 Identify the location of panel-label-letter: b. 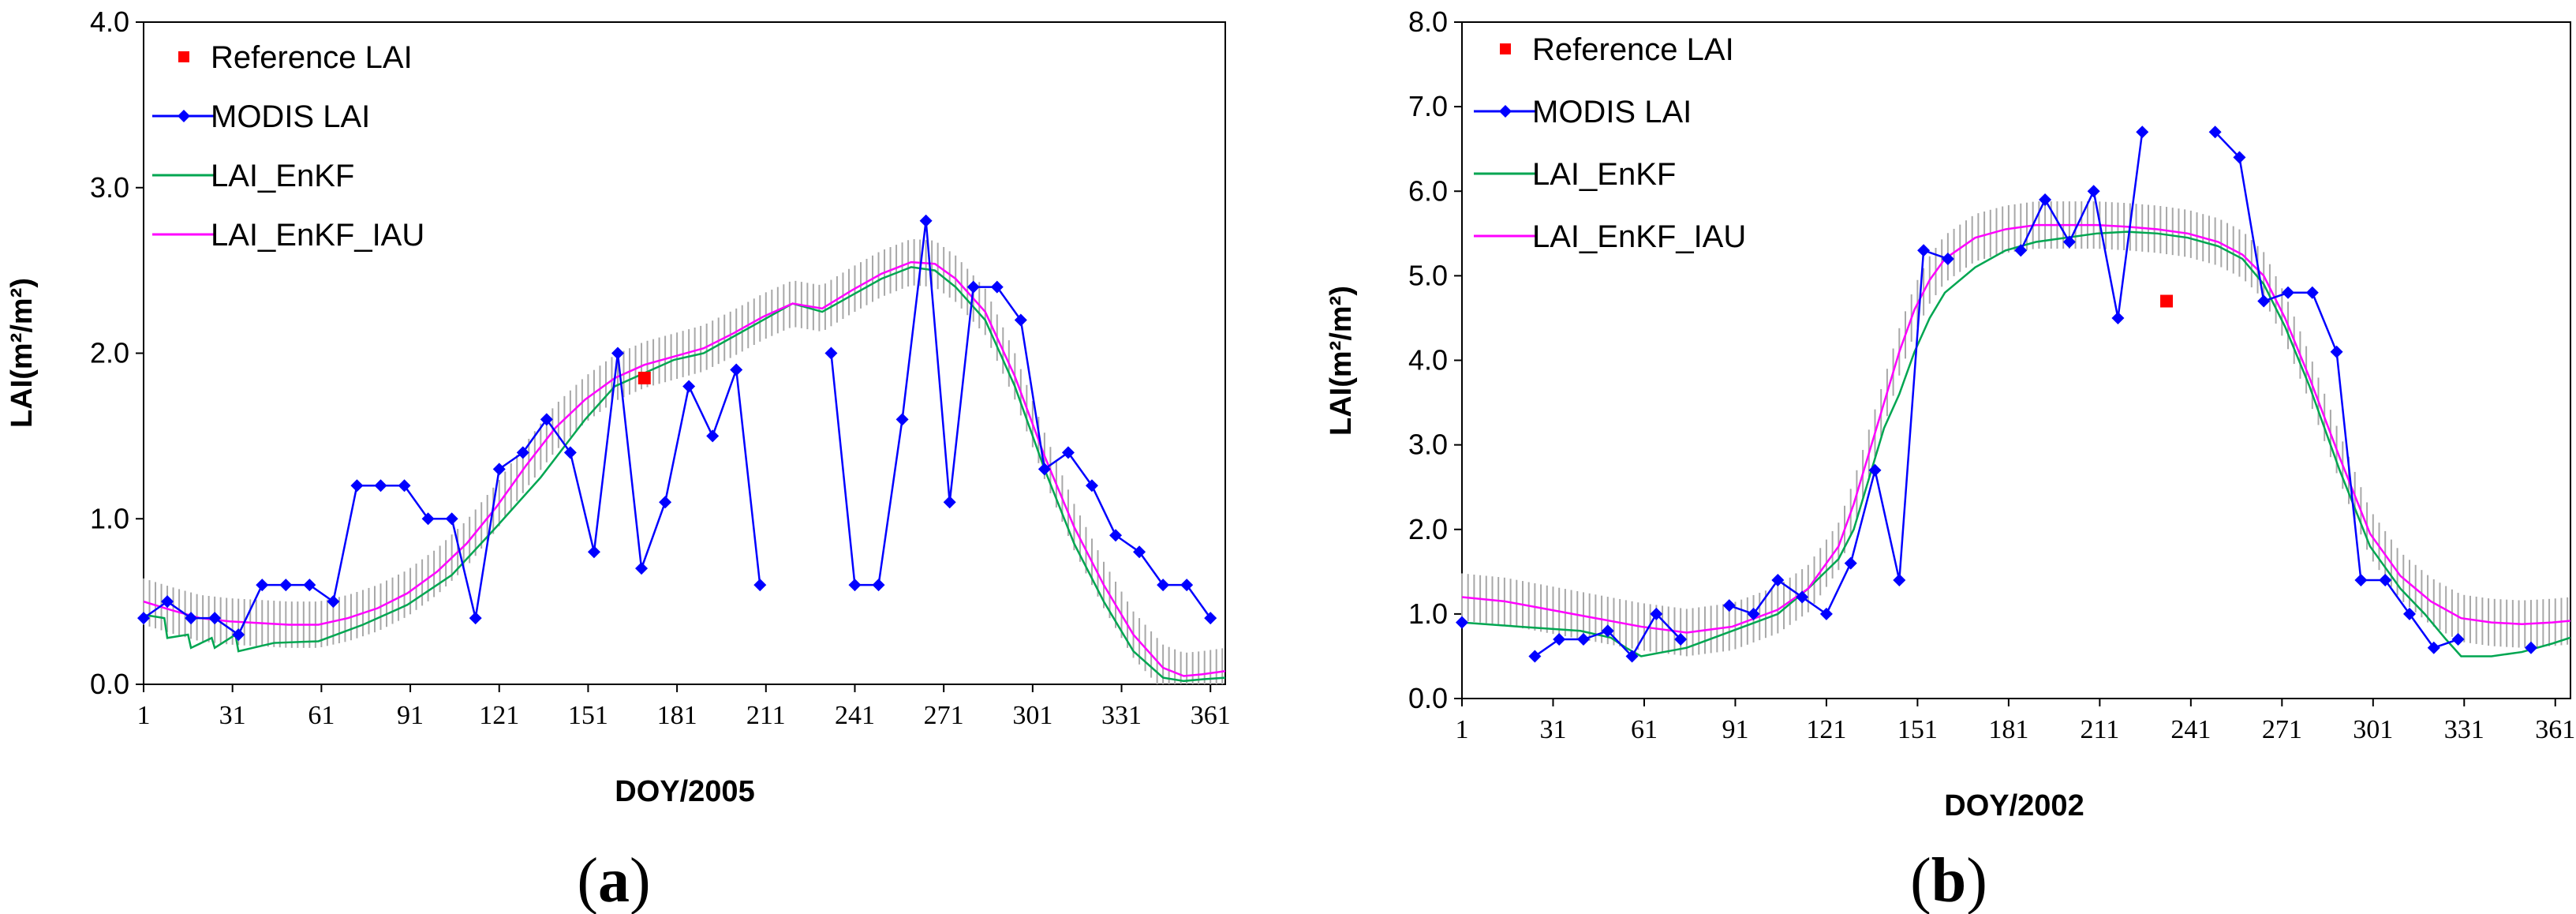
(1949, 880).